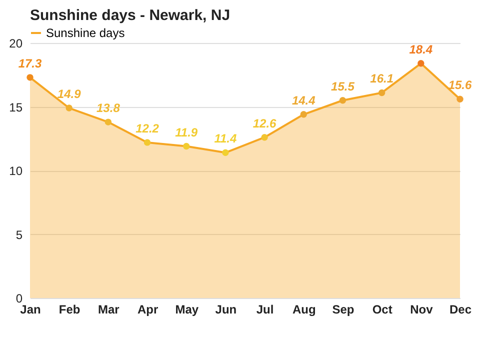  What do you see at coordinates (19, 299) in the screenshot?
I see `y-tick-label: 0` at bounding box center [19, 299].